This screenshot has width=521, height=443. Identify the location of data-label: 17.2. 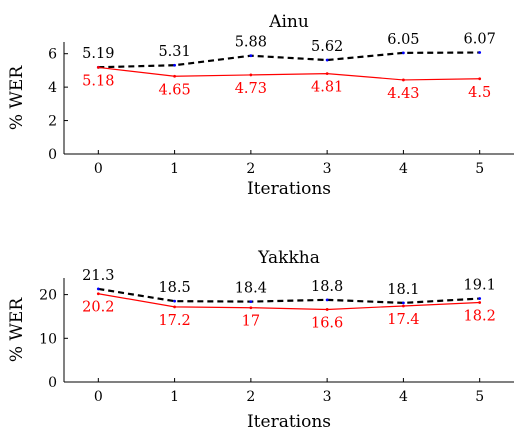
(174, 321).